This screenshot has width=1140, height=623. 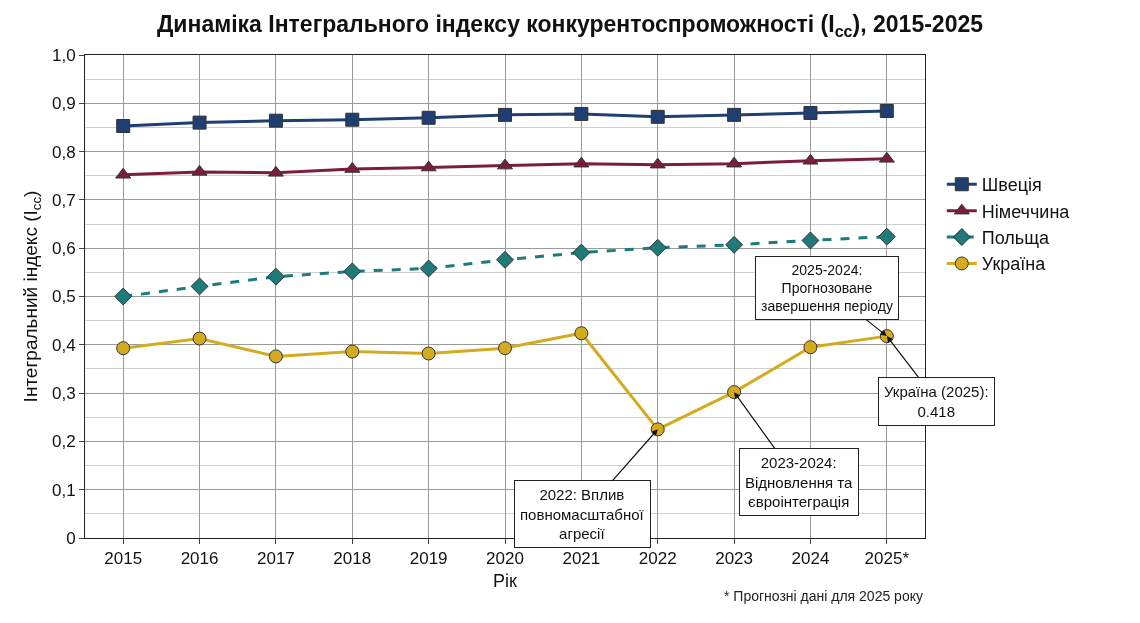 What do you see at coordinates (63, 442) in the screenshot?
I see `y-tick-label: 0,2` at bounding box center [63, 442].